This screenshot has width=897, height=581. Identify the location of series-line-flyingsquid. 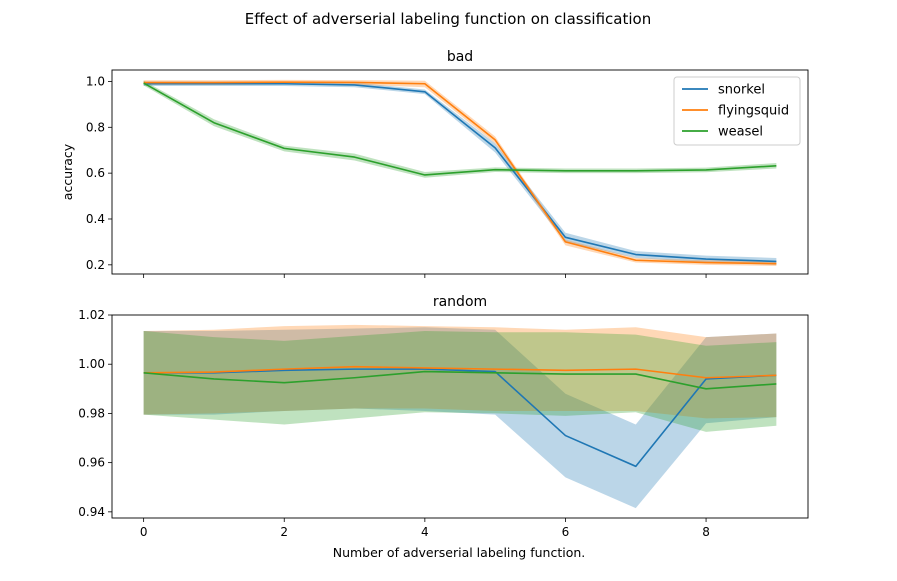
(460, 372).